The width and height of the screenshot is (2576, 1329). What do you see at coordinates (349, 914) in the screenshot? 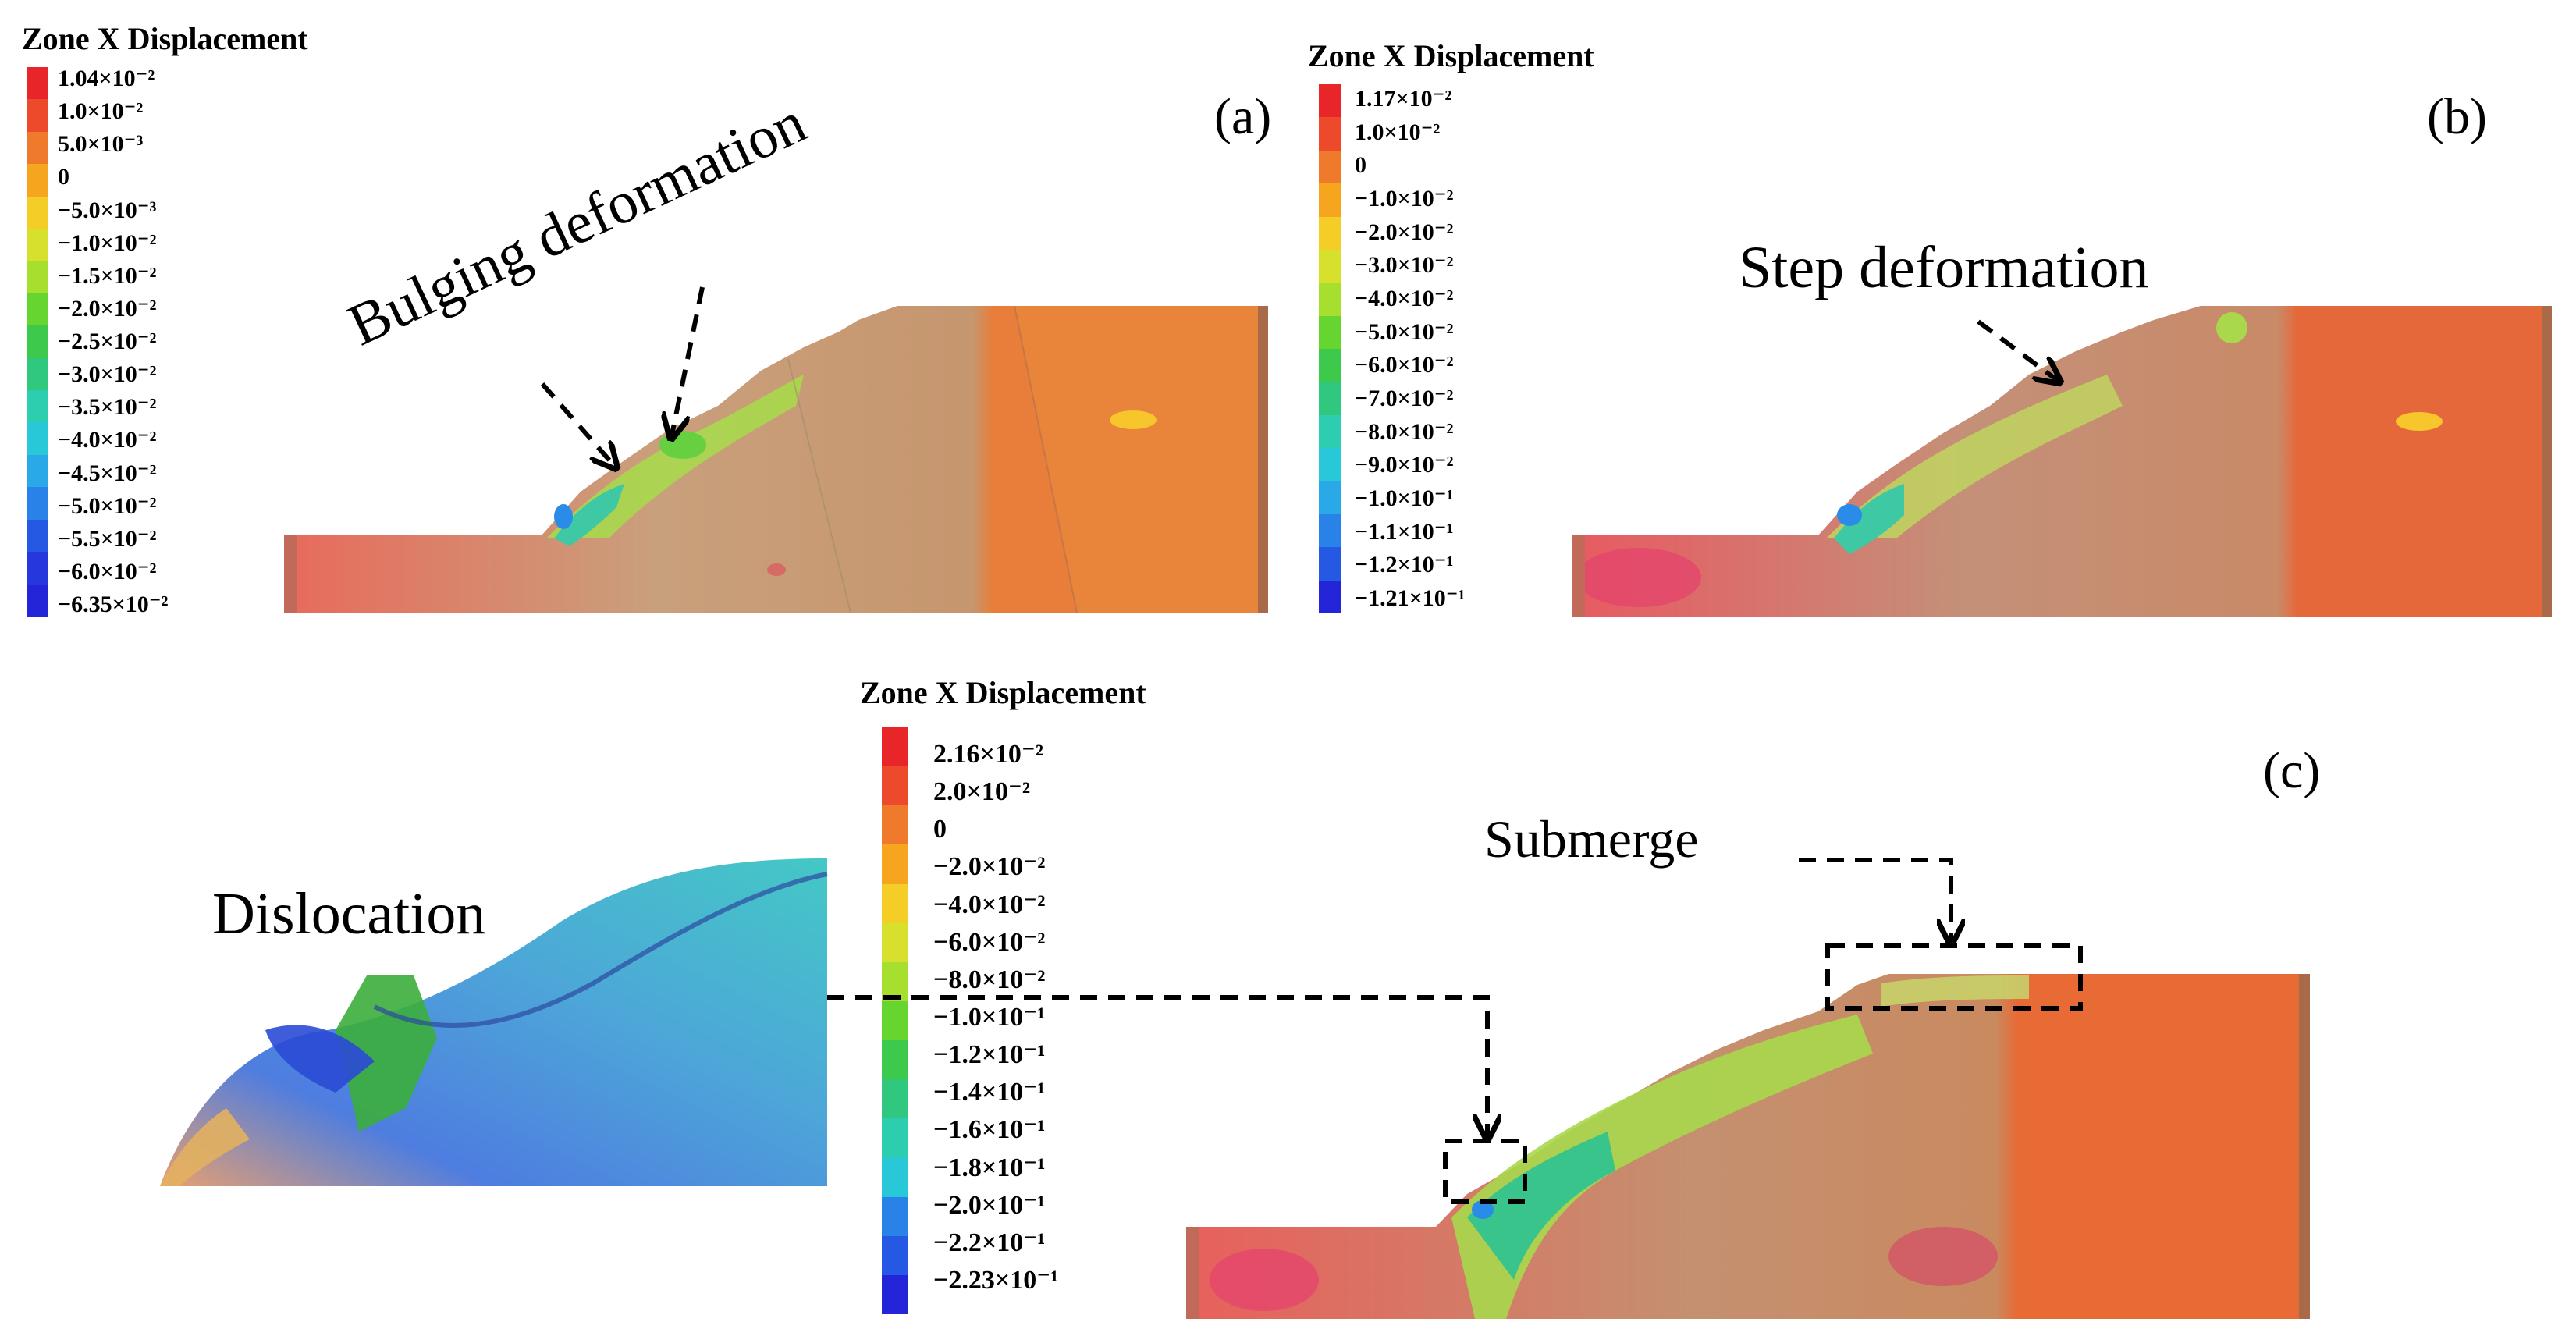
I see `dislocation-label: Dislocation` at bounding box center [349, 914].